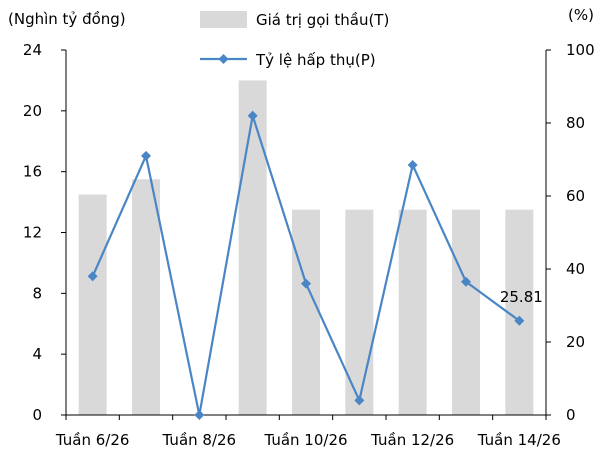 Image resolution: width=614 pixels, height=459 pixels. I want to click on legend-bar-label: Giá trị gọi thầu(T), so click(322, 20).